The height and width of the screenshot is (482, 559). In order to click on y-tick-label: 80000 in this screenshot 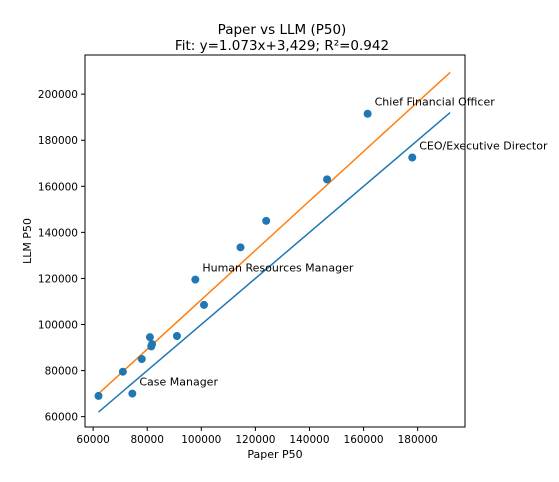, I will do `click(61, 372)`.